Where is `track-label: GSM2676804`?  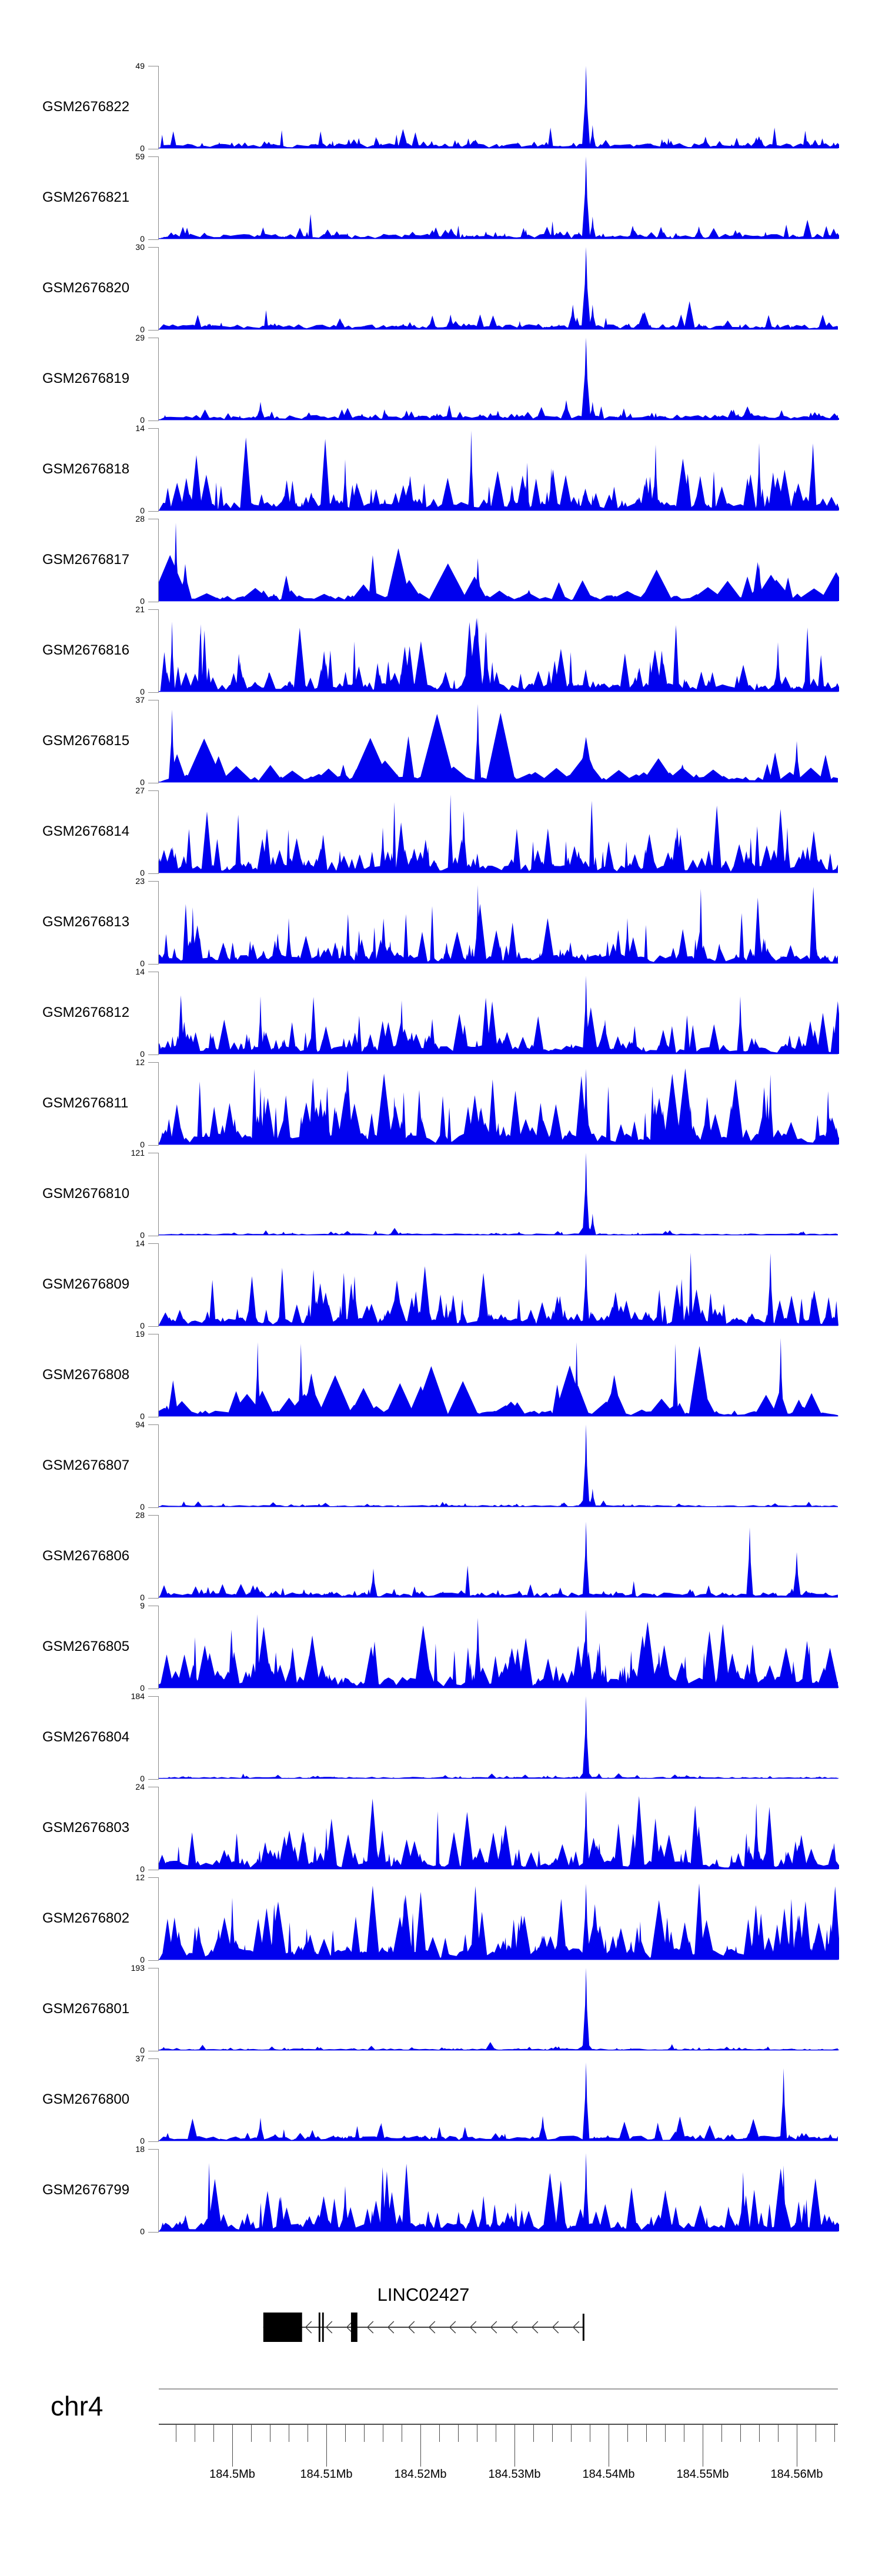
track-label: GSM2676804 is located at coordinates (86, 1737).